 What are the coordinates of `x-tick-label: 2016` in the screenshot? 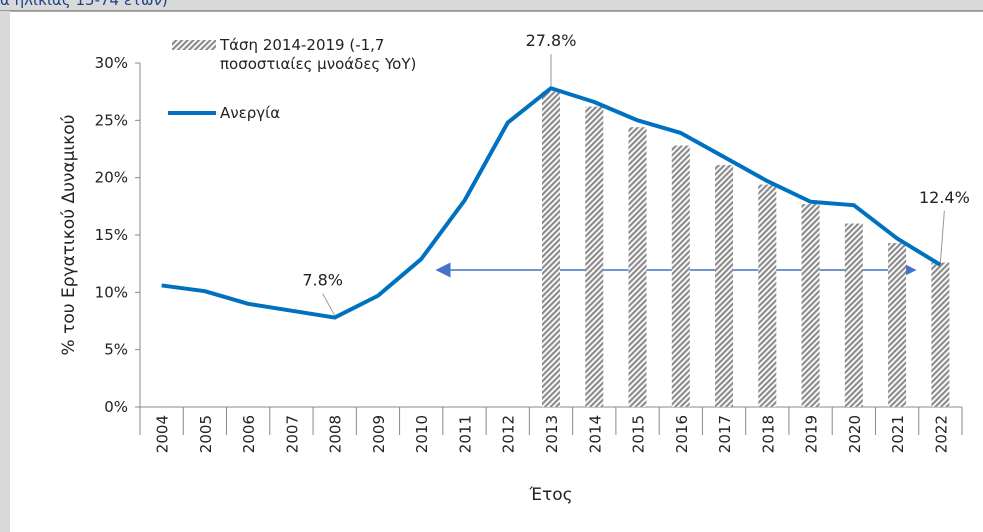 It's located at (682, 434).